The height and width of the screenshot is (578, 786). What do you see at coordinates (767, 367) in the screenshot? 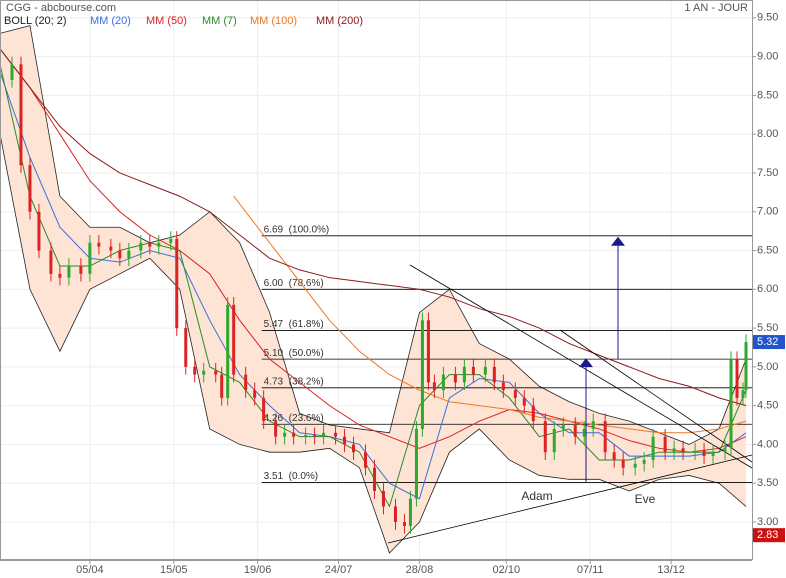
I see `y-tick-label: 5.00` at bounding box center [767, 367].